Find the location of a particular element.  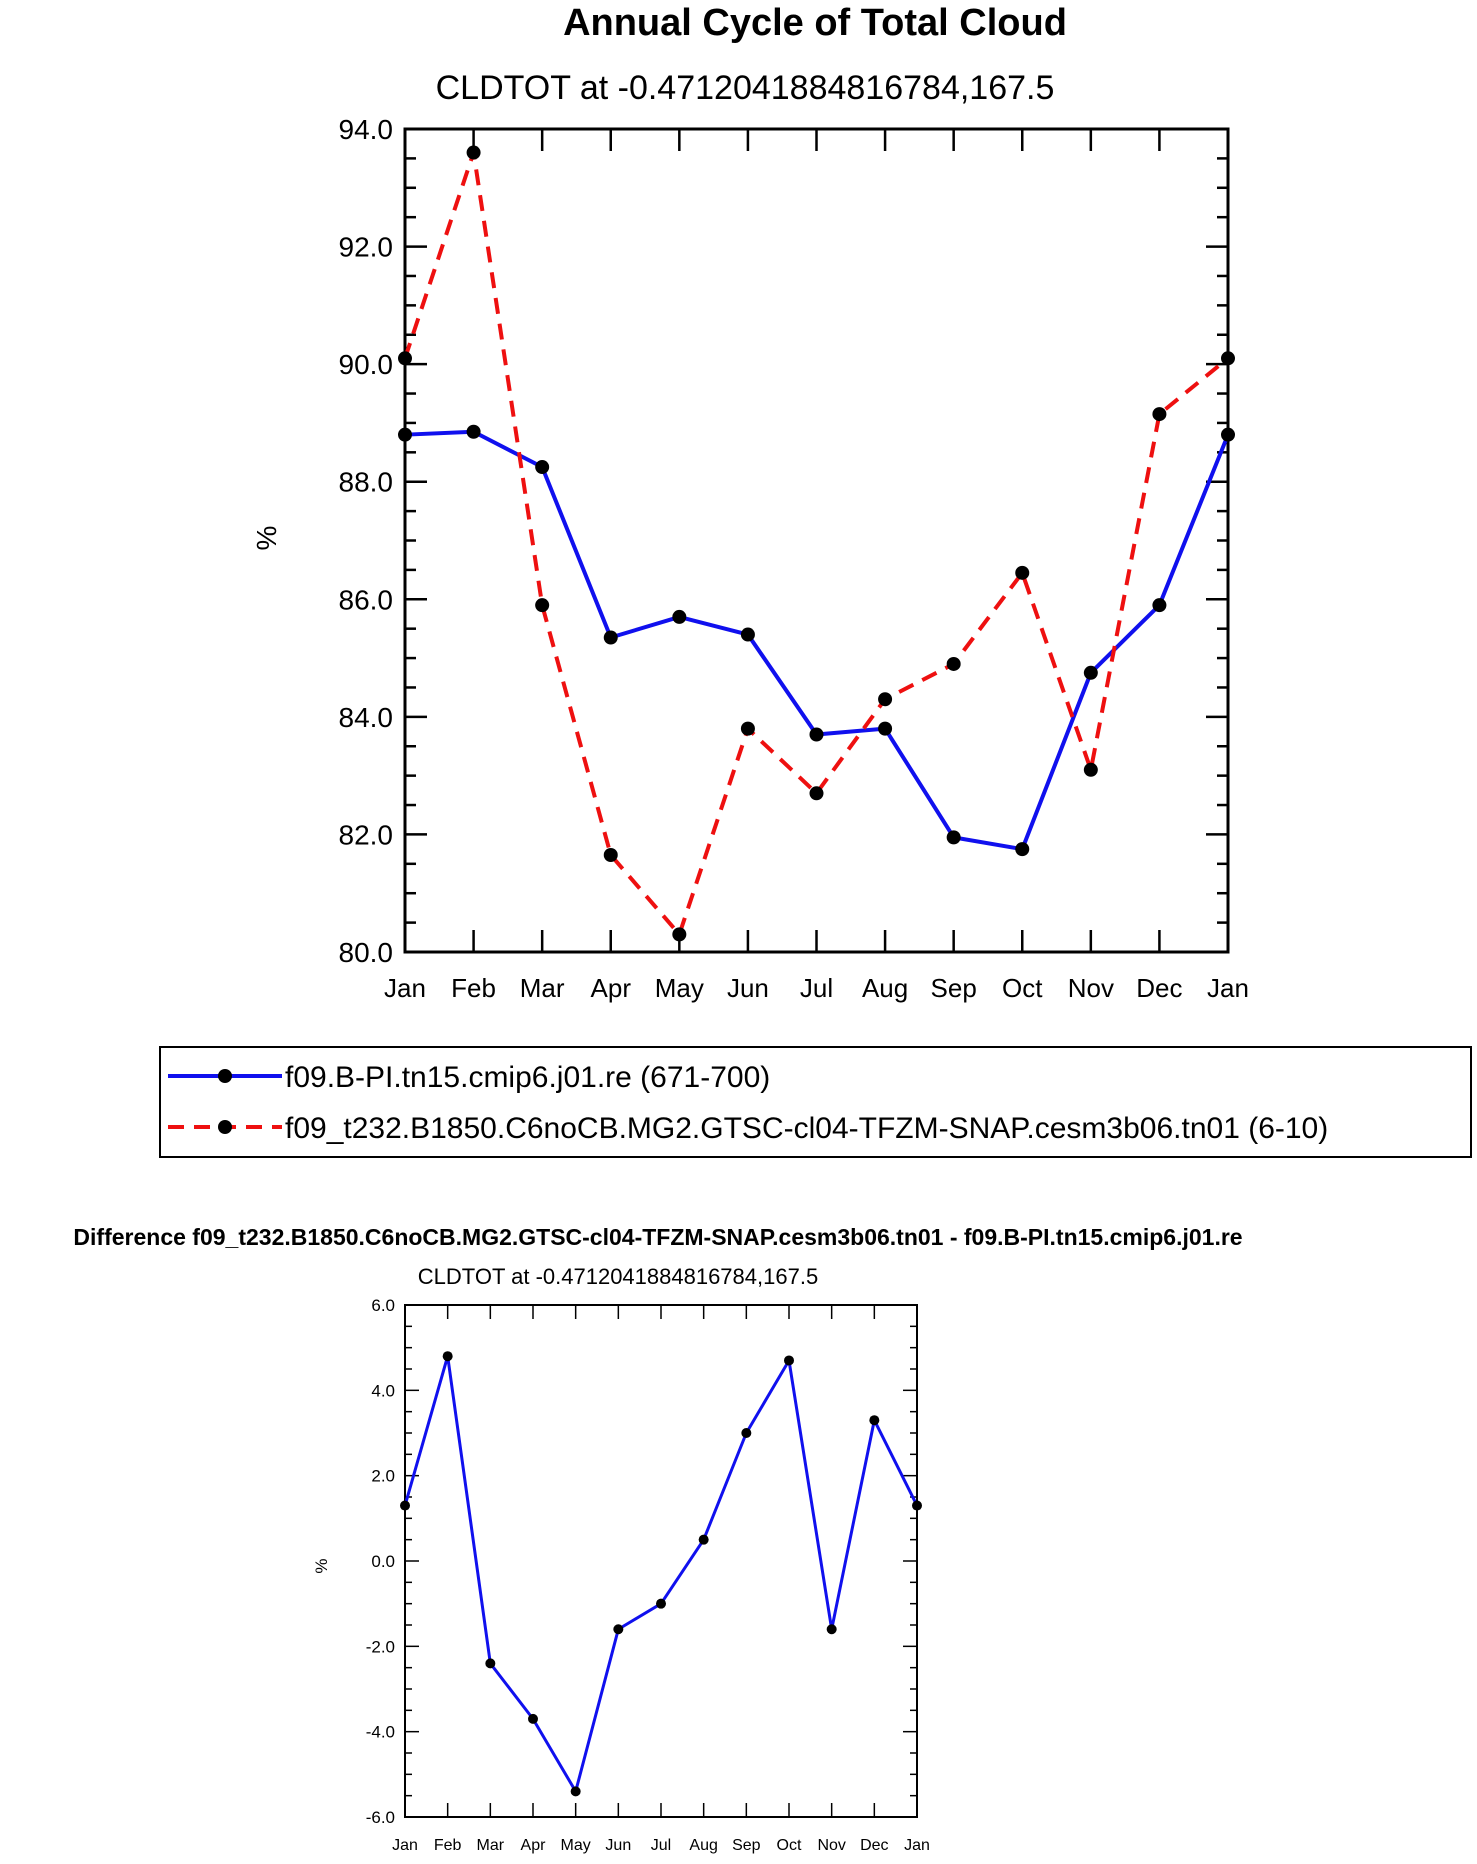

y-tick-label: 2.0 is located at coordinates (383, 1476).